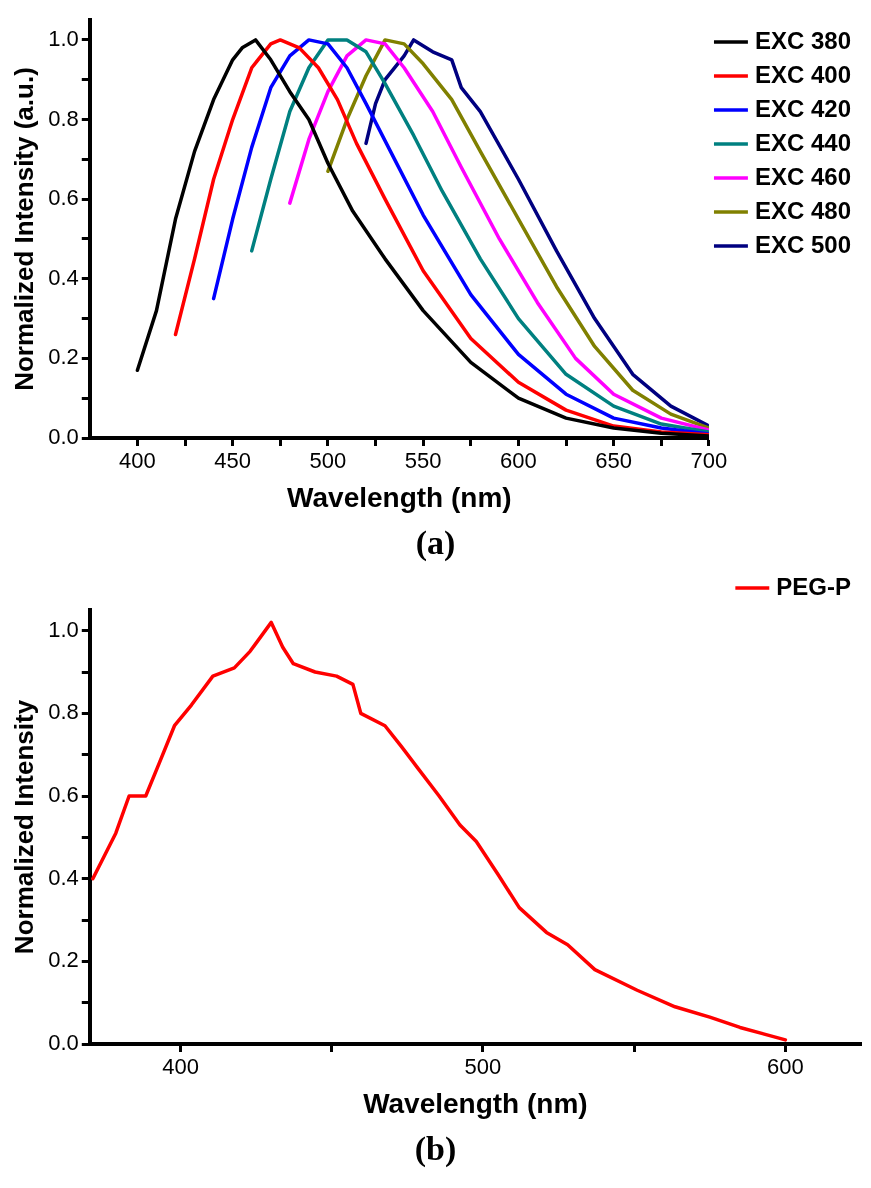 This screenshot has width=871, height=1188. What do you see at coordinates (23, 229) in the screenshot?
I see `y-axis-title: Normalized Intensity (a.u.)` at bounding box center [23, 229].